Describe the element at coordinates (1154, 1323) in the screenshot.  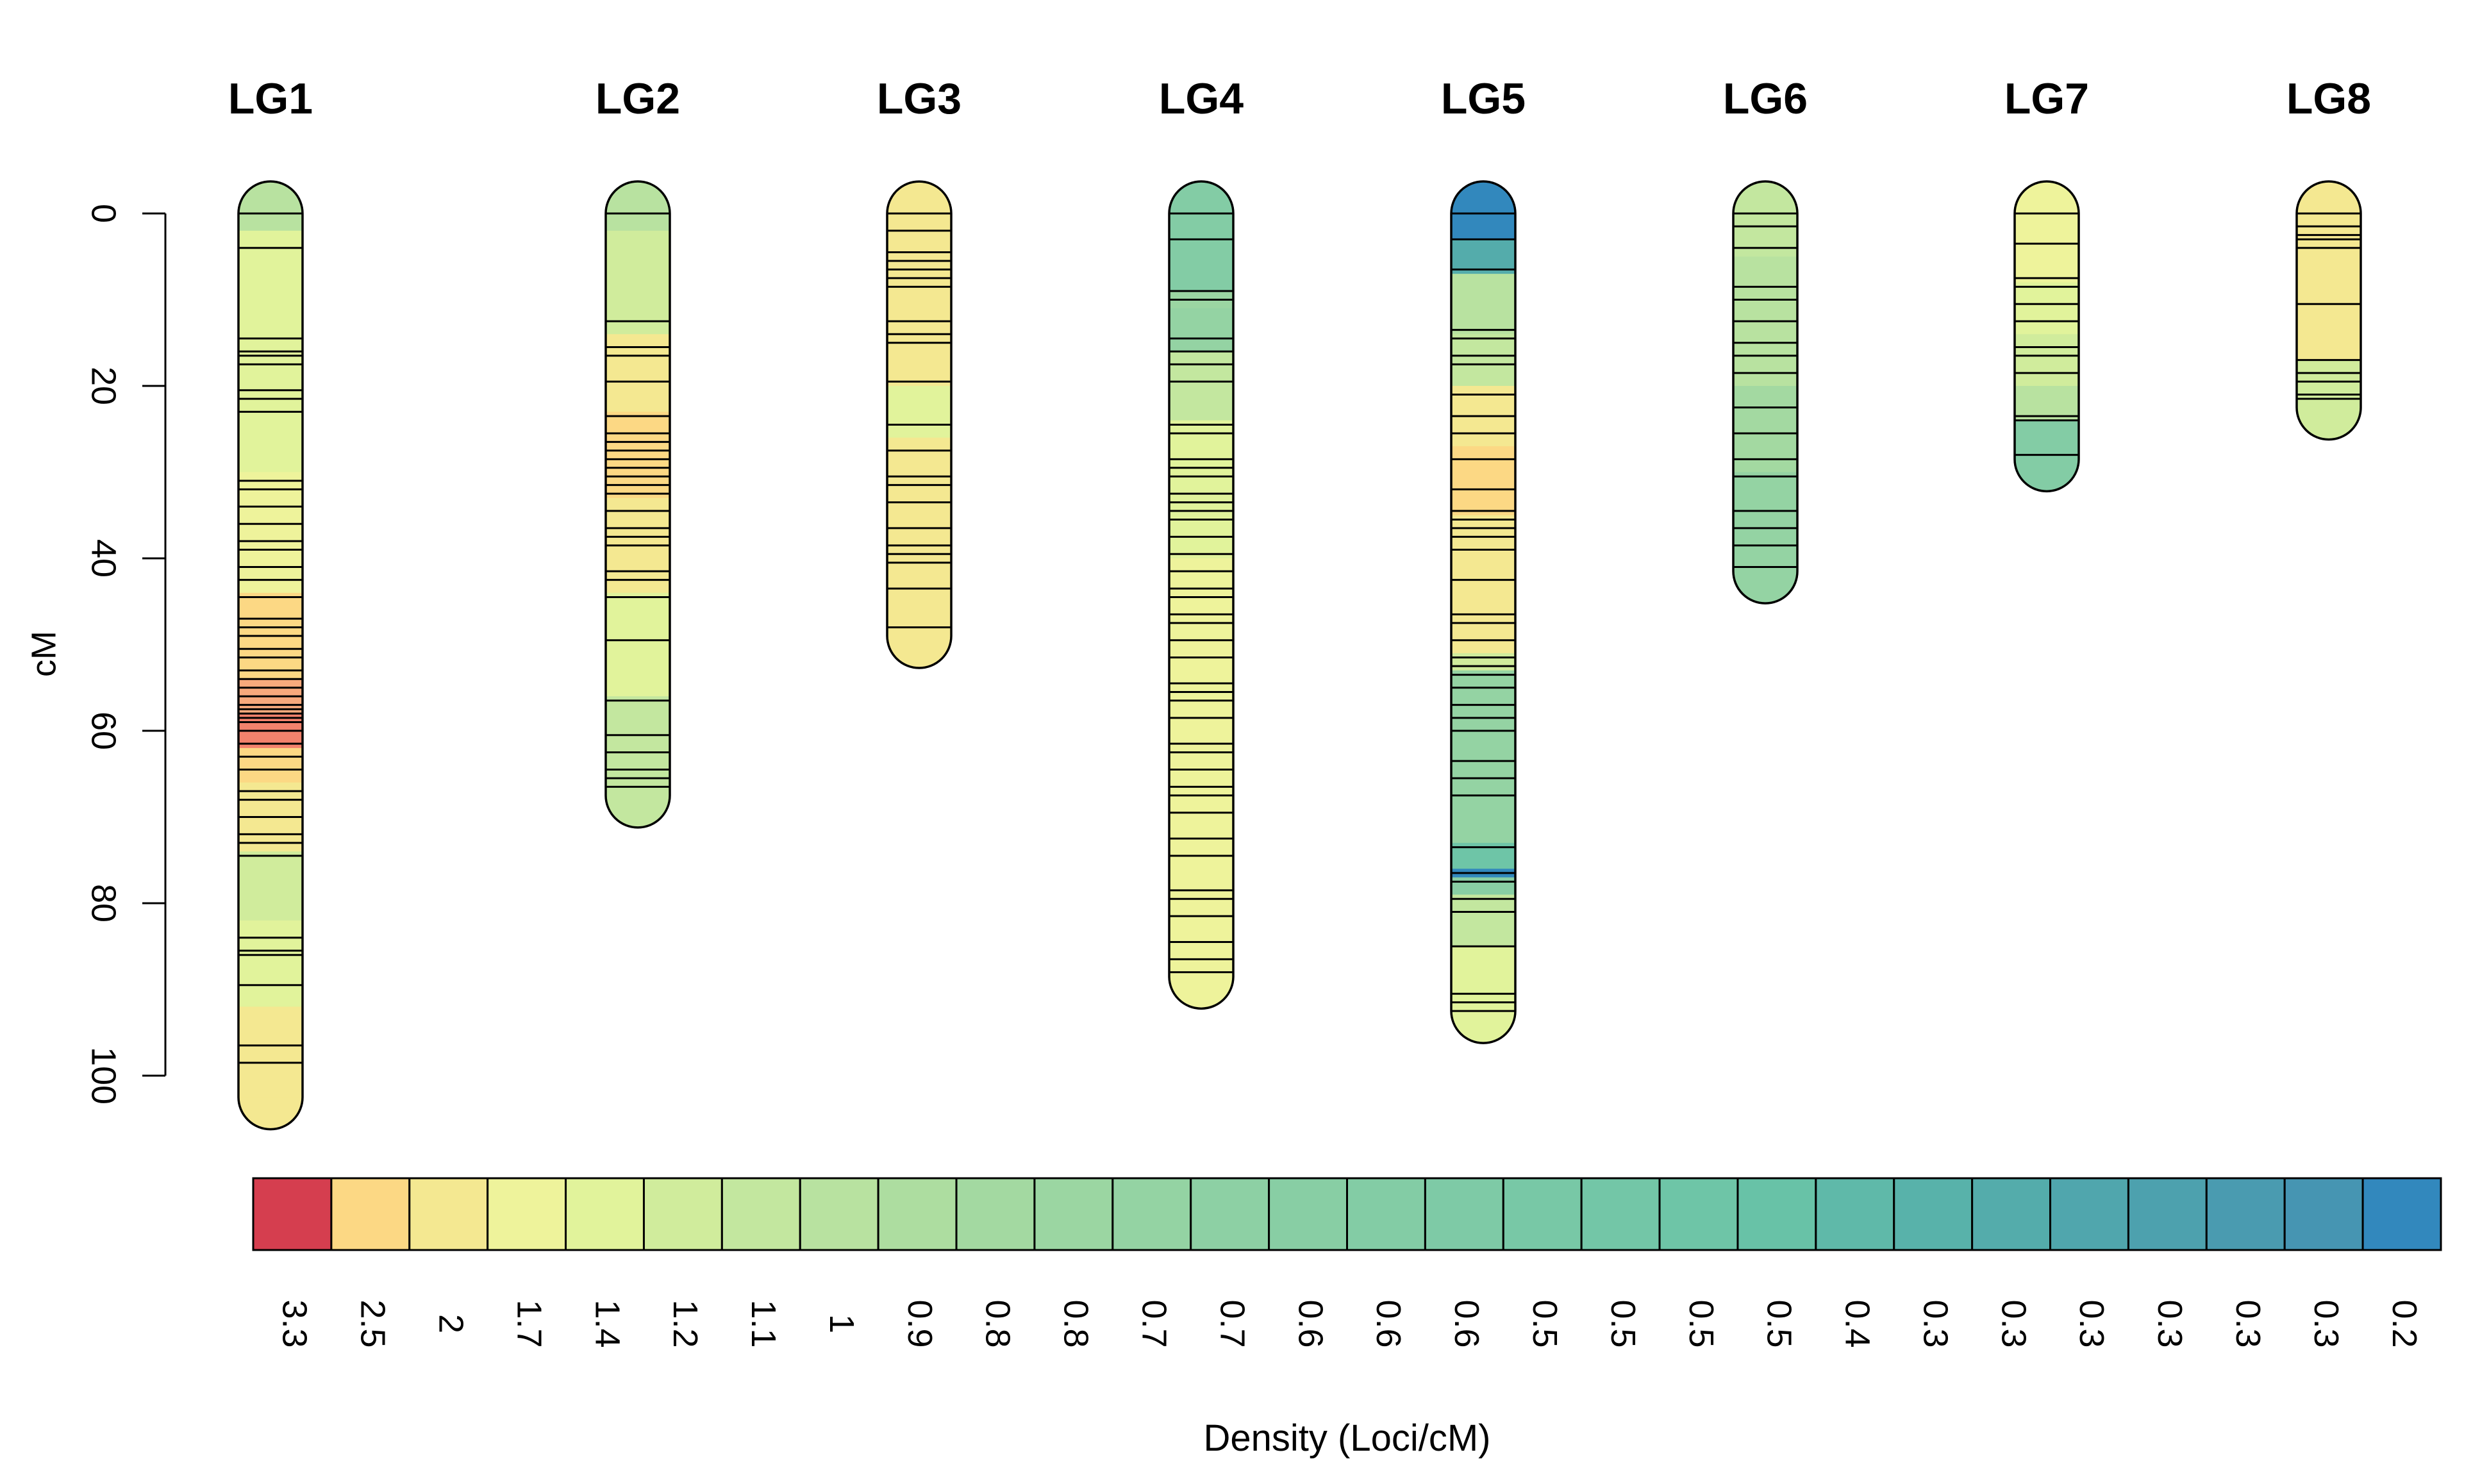
I see `legend-label: 0.7` at that location.